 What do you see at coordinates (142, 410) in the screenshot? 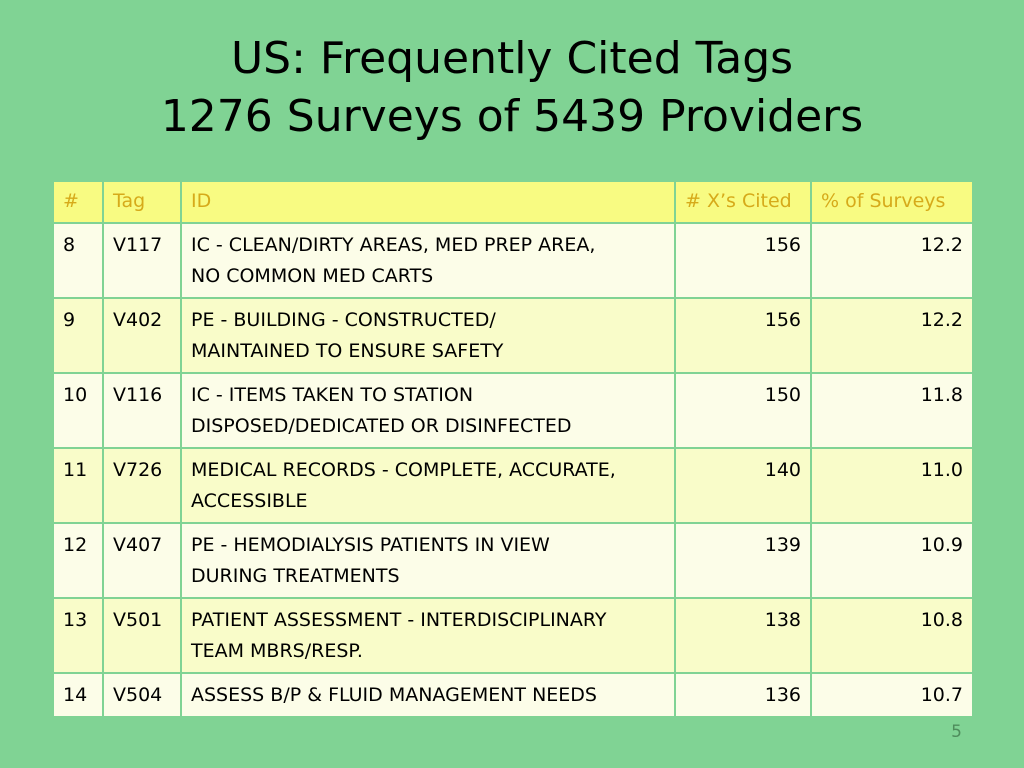
I see `row-tag: V116` at bounding box center [142, 410].